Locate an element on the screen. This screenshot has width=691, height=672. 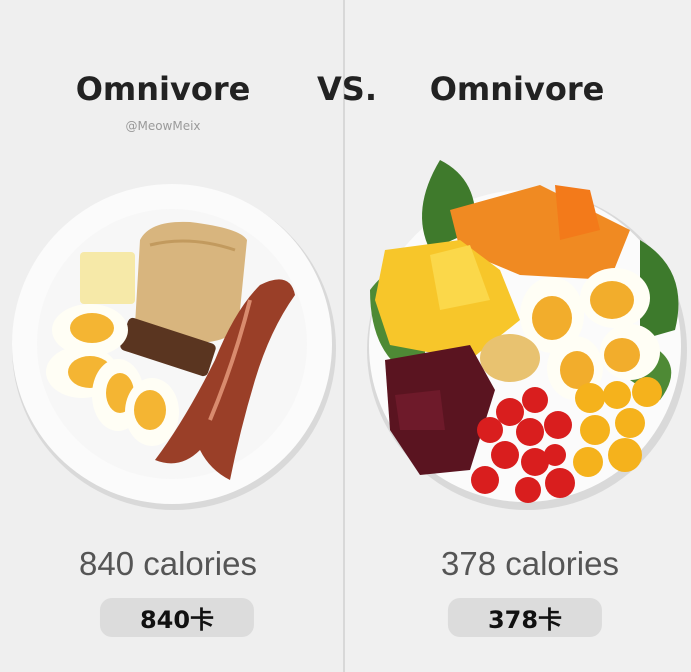
vs-label: VS. is located at coordinates (347, 89).